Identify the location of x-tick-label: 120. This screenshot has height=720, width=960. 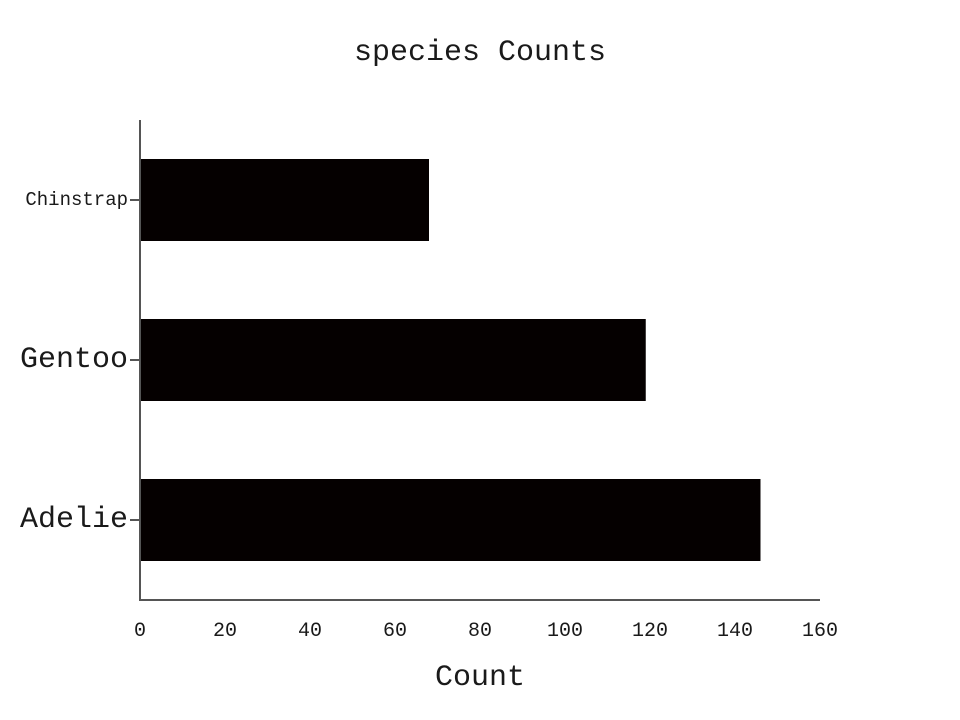
(650, 631).